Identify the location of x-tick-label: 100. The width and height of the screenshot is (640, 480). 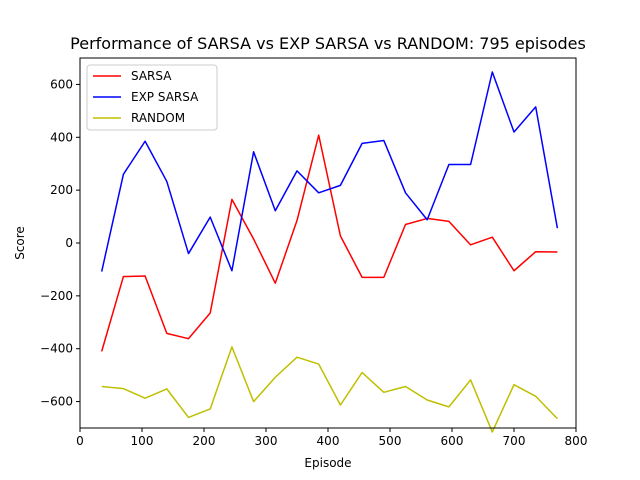
(142, 441).